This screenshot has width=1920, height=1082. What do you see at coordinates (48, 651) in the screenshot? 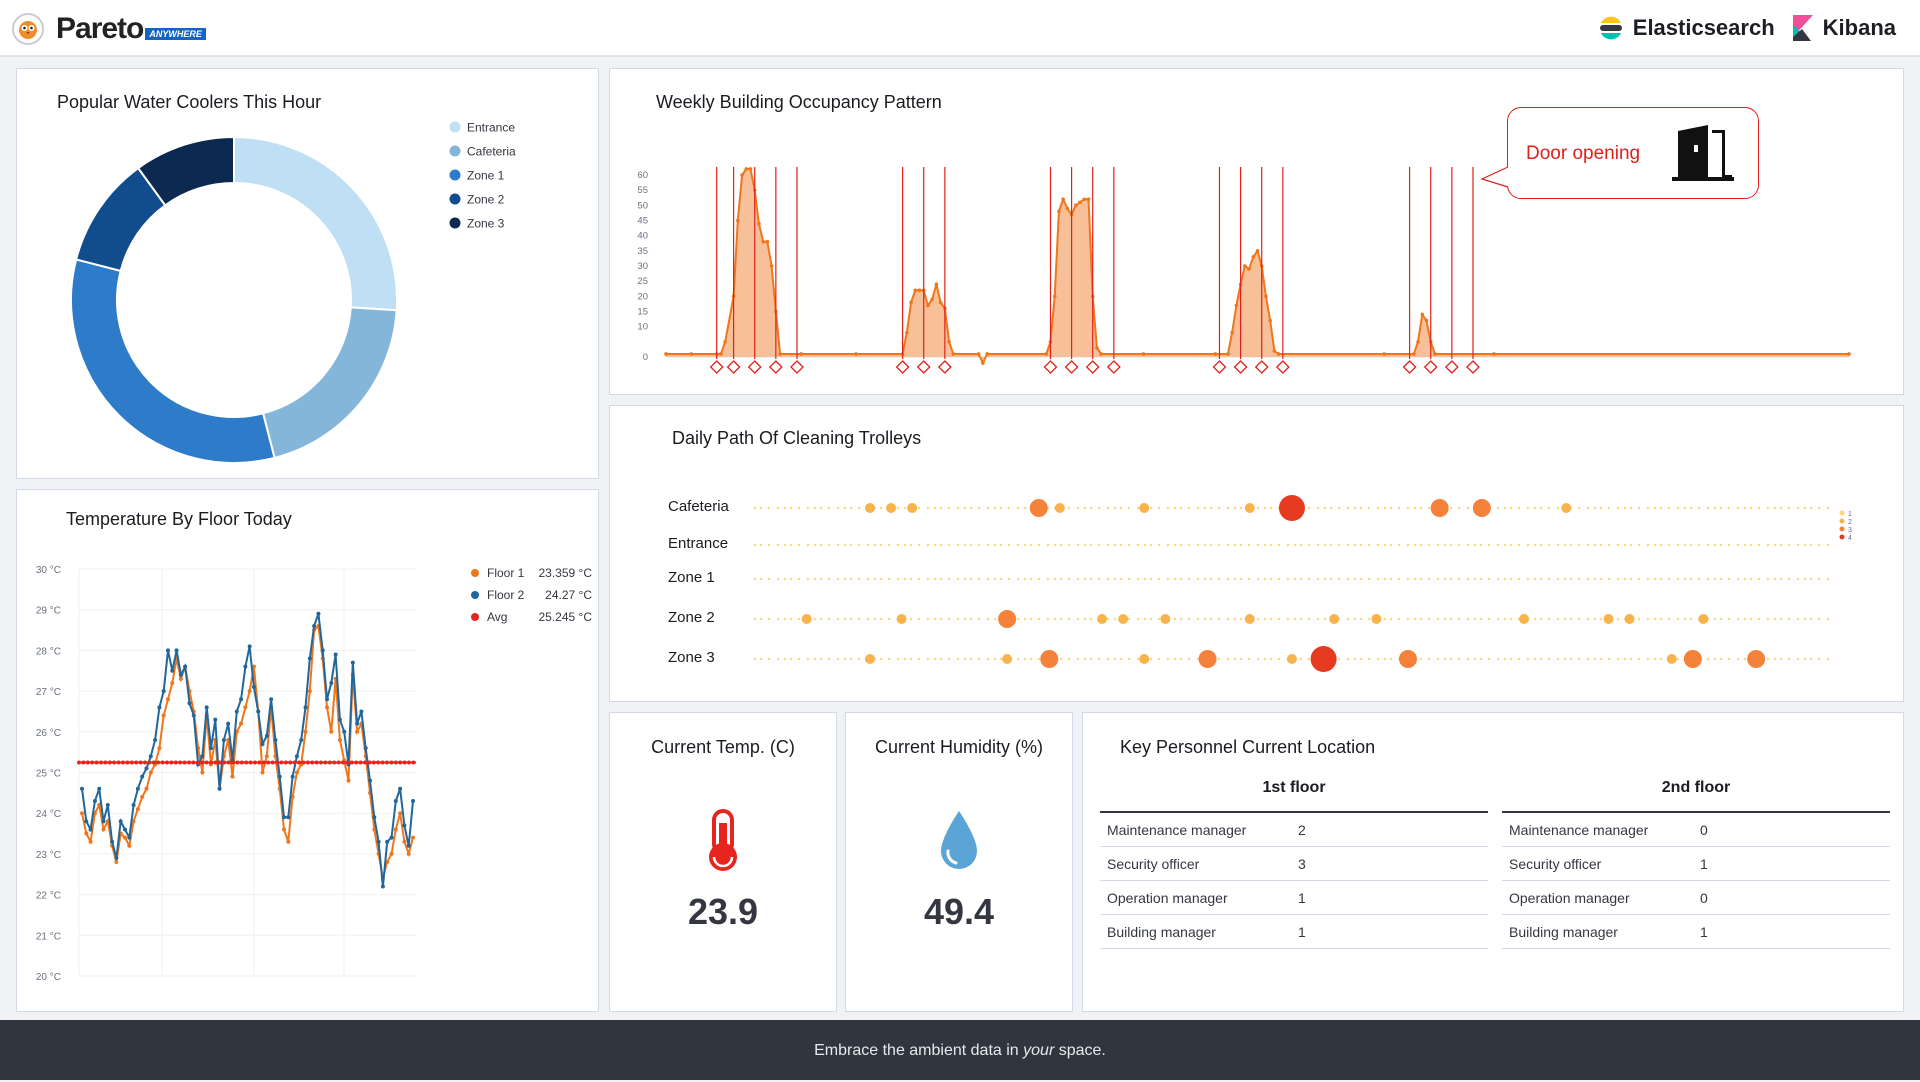
I see `y-tick-label: 28 °C` at bounding box center [48, 651].